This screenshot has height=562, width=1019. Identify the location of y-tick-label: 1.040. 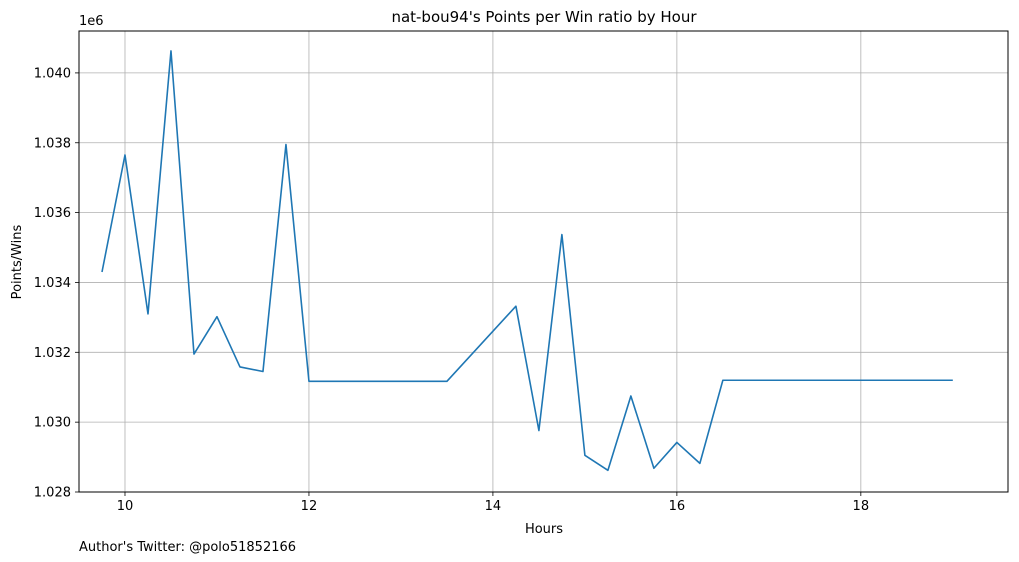
(52, 73).